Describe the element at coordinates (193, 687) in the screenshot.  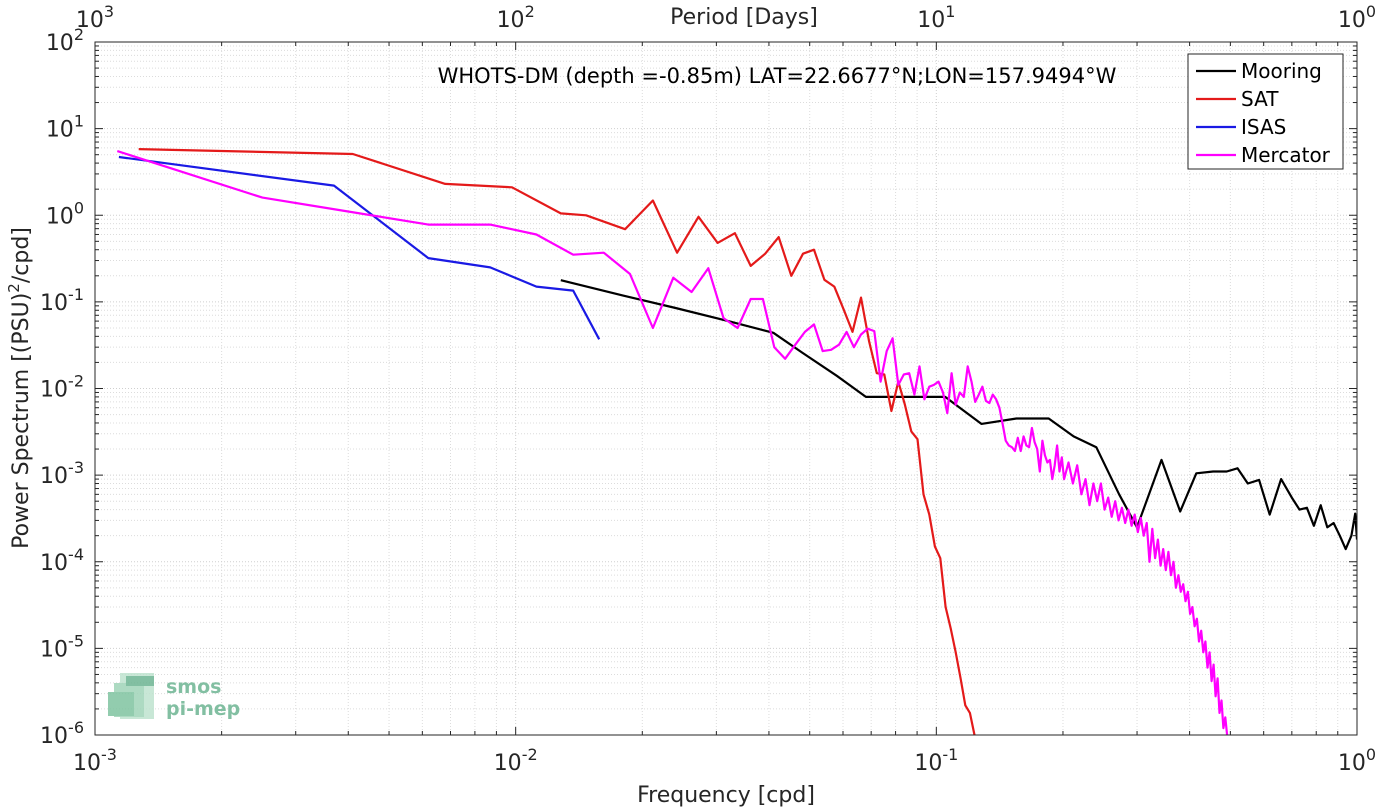
I see `logo-line1: smos` at that location.